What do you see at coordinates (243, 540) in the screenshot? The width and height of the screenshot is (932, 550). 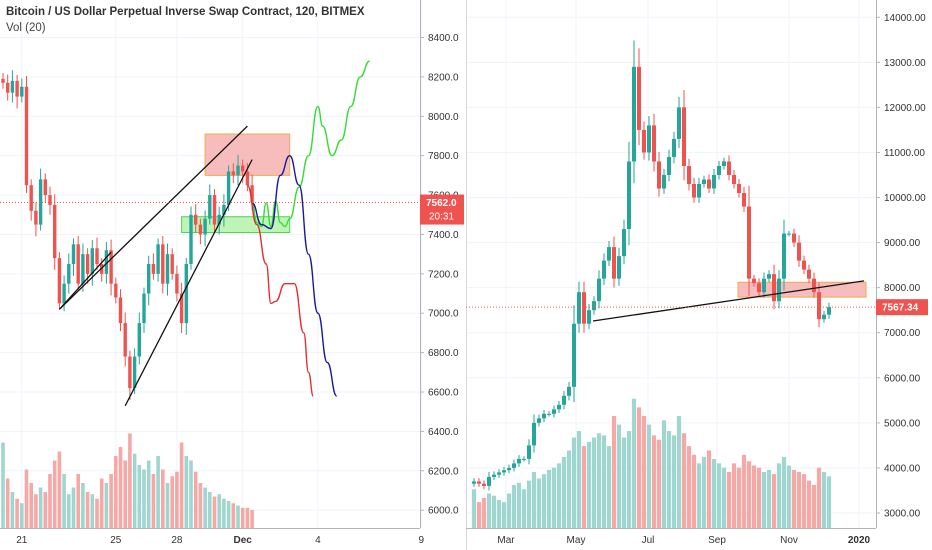 I see `time-axis-label: Dec` at bounding box center [243, 540].